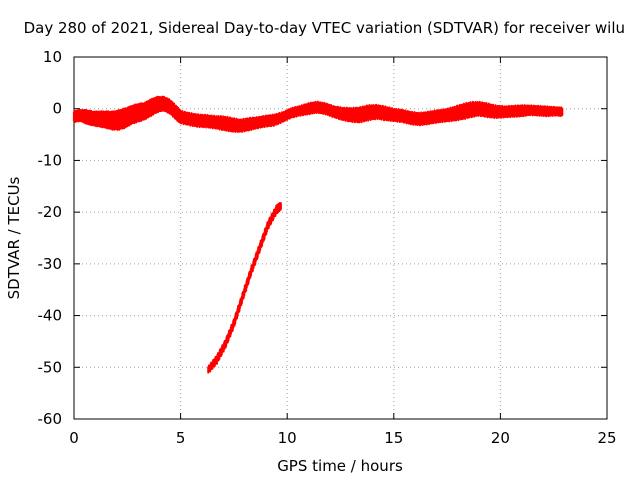 Image resolution: width=640 pixels, height=480 pixels. Describe the element at coordinates (500, 438) in the screenshot. I see `x-tick-label: 20` at that location.